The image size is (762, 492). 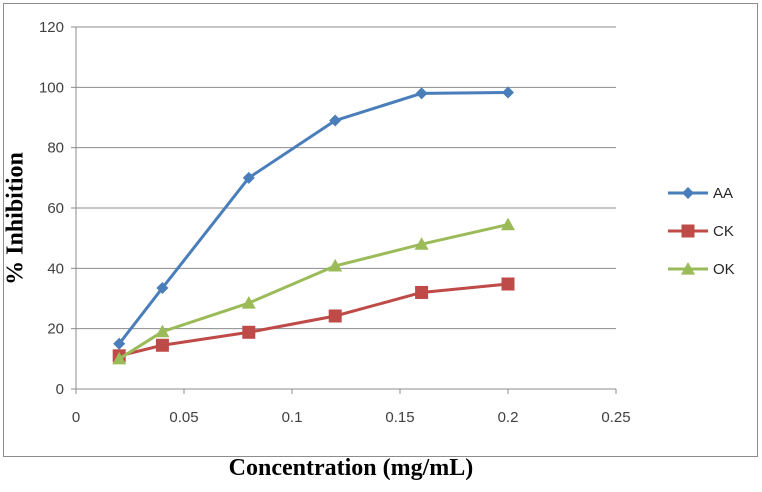 I want to click on series-line-ck, so click(x=313, y=320).